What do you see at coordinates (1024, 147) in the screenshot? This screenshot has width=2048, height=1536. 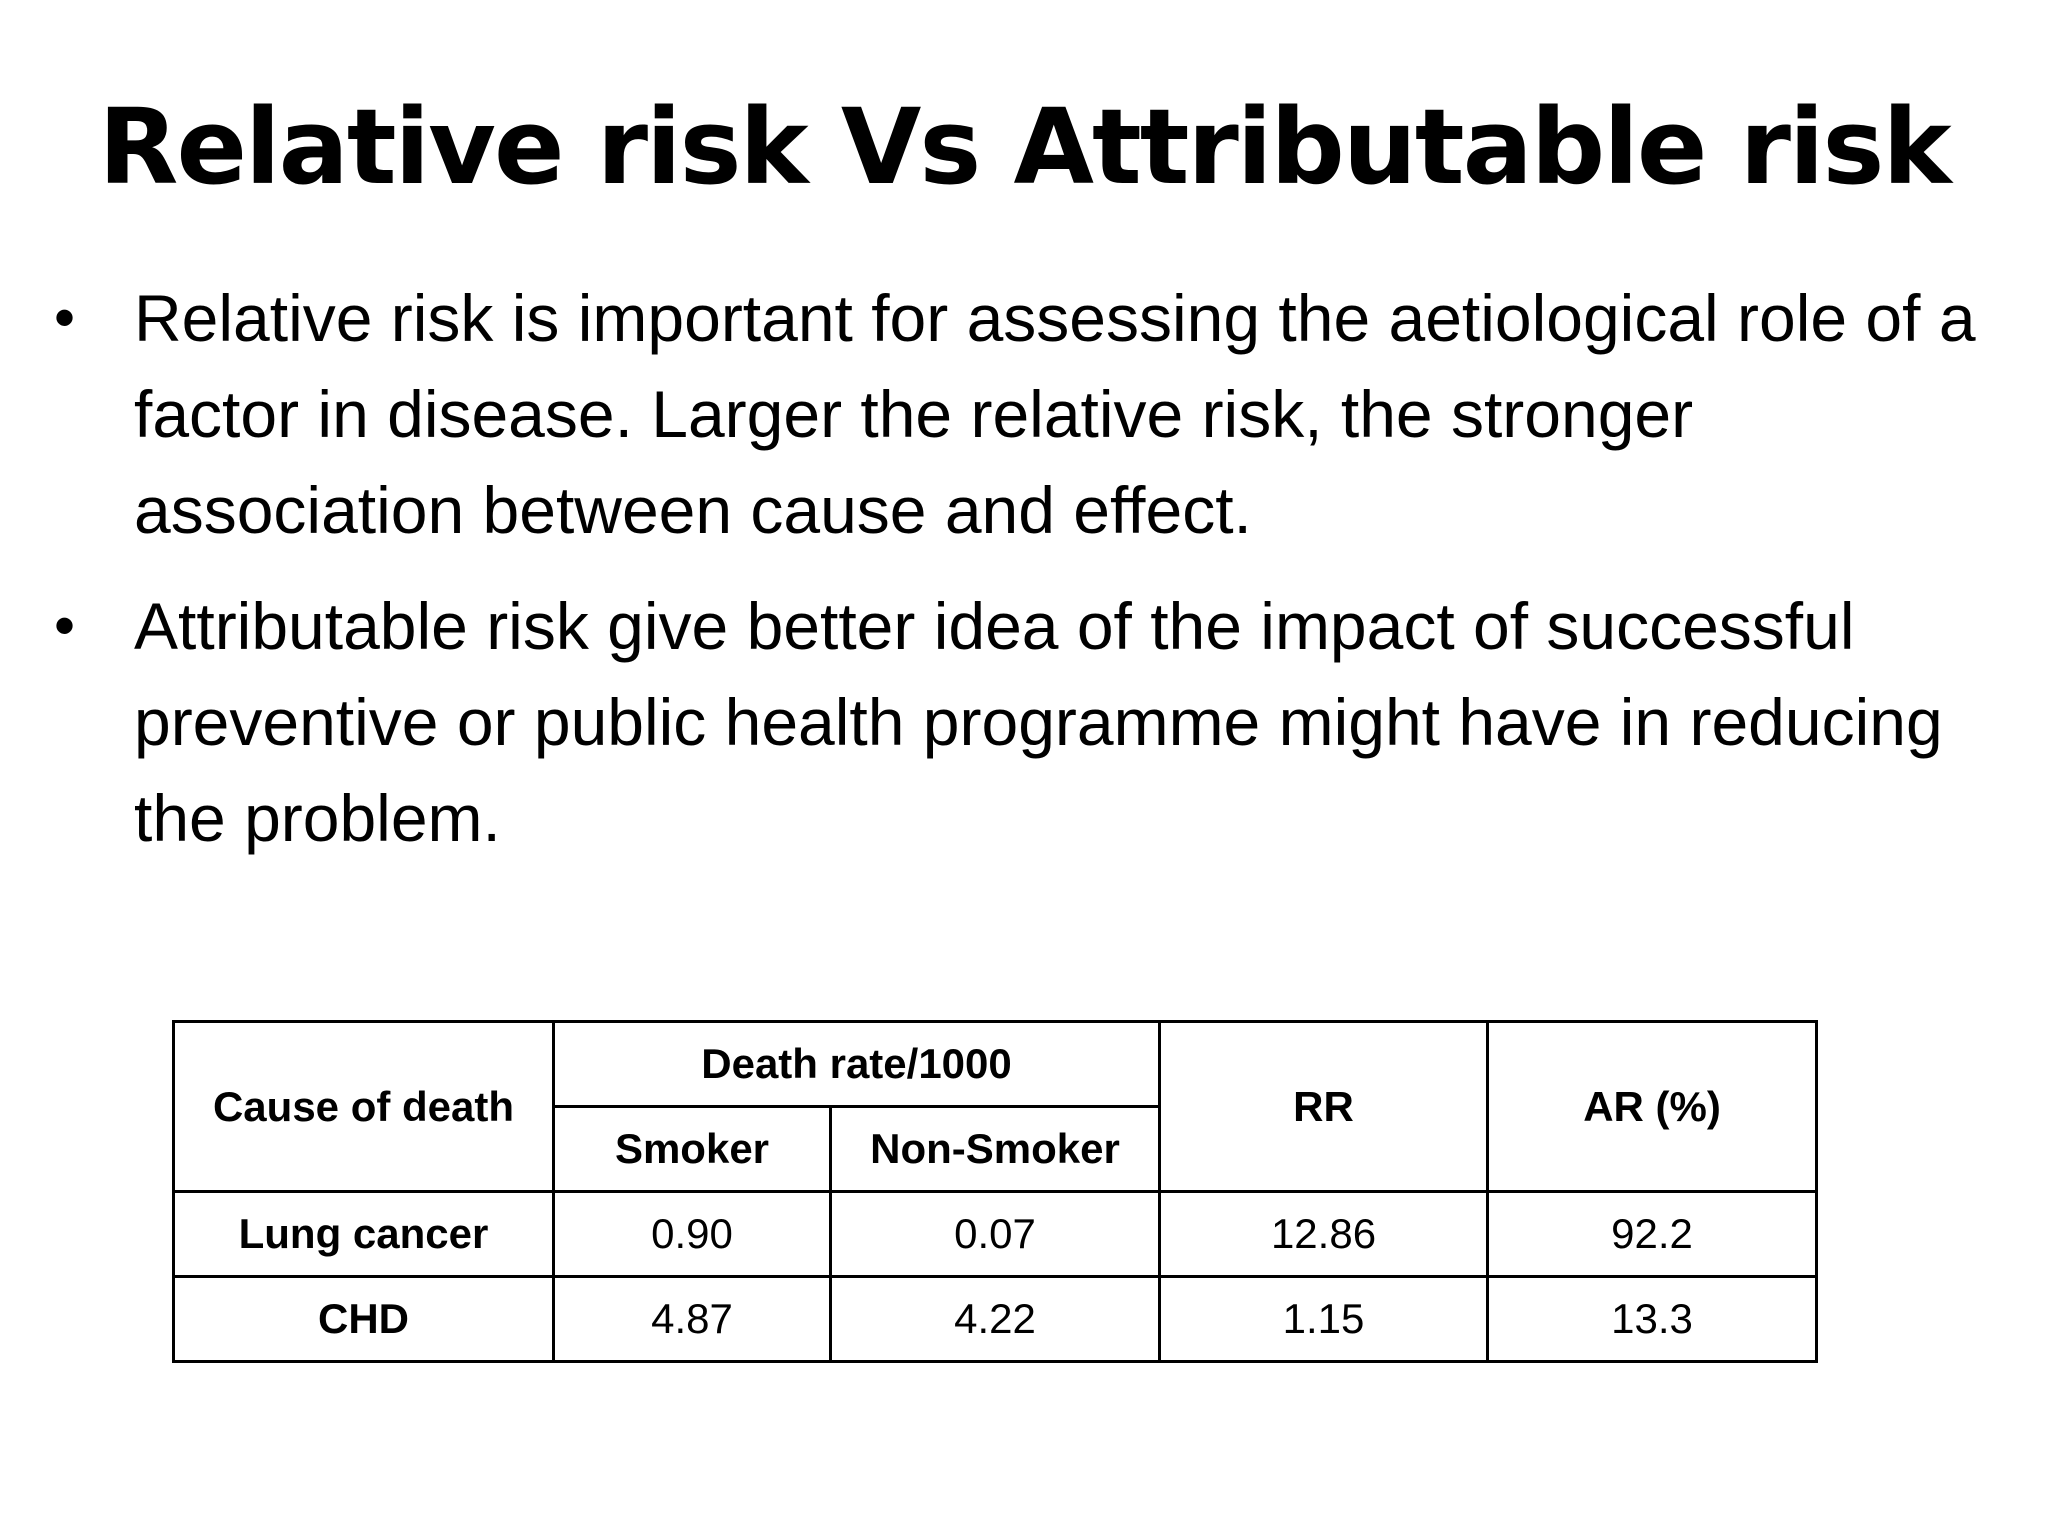 I see `slide-title: Relative risk Vs Attributable risk` at bounding box center [1024, 147].